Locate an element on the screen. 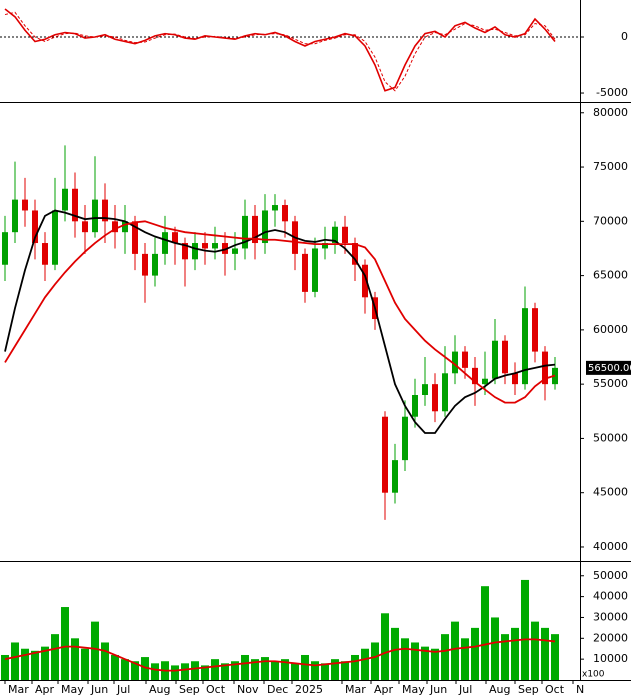 Image resolution: width=631 pixels, height=697 pixels. y-tick-label: 65000 is located at coordinates (610, 275).